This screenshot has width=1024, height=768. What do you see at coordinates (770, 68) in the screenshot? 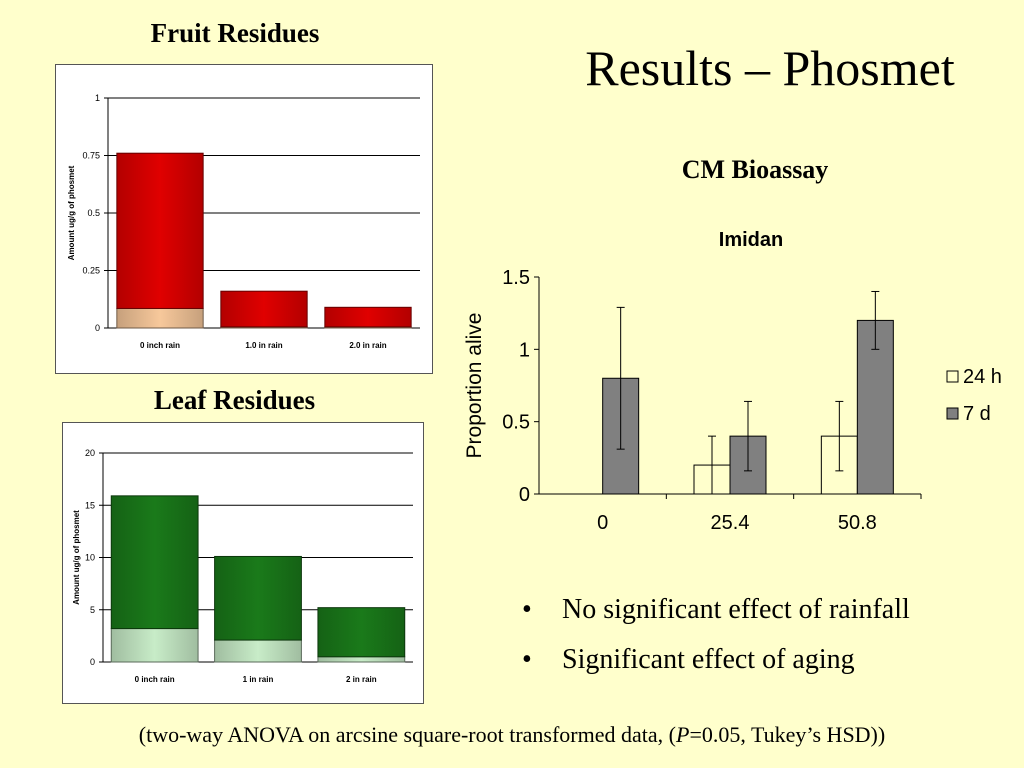
I see `slide-title: Results – Phosmet` at bounding box center [770, 68].